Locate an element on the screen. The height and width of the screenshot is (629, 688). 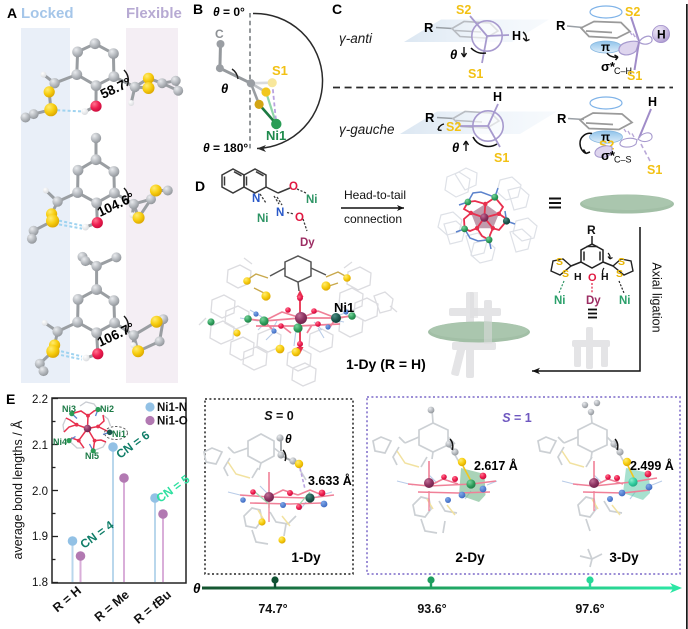
svg-text: C–H is located at coordinates (623, 71).